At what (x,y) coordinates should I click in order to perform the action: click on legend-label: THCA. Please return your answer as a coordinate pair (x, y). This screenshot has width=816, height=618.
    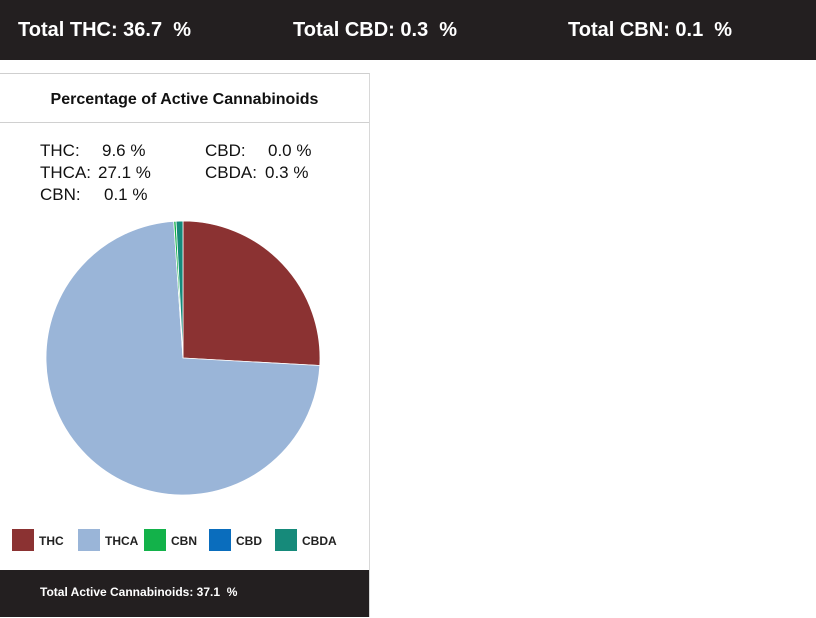
    Looking at the image, I should click on (122, 541).